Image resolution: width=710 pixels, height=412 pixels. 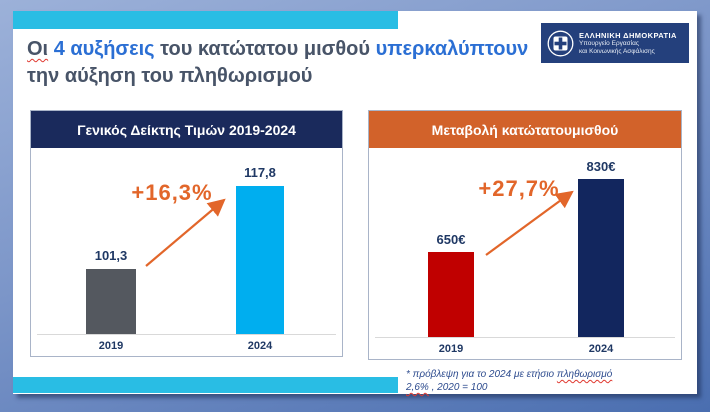 I want to click on title-word-increases: 4 αυξήσεις, so click(x=104, y=49).